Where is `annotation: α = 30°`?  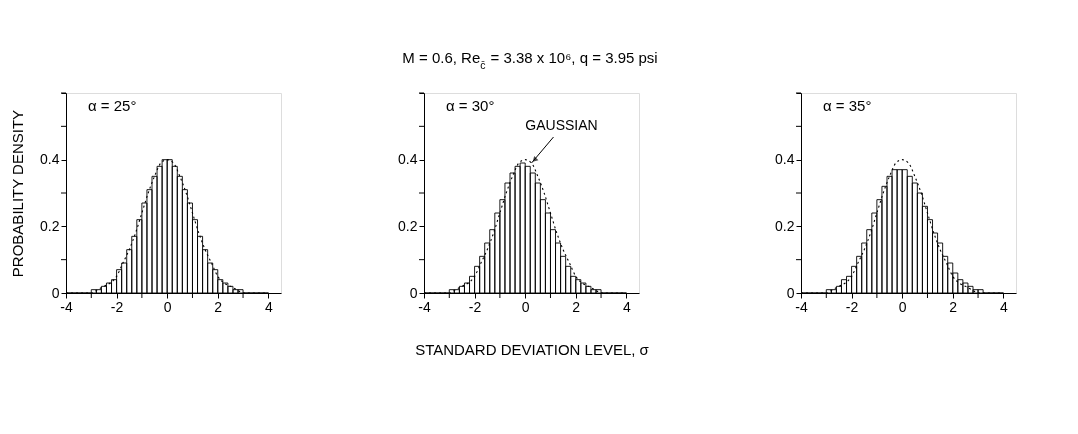 annotation: α = 30° is located at coordinates (470, 105).